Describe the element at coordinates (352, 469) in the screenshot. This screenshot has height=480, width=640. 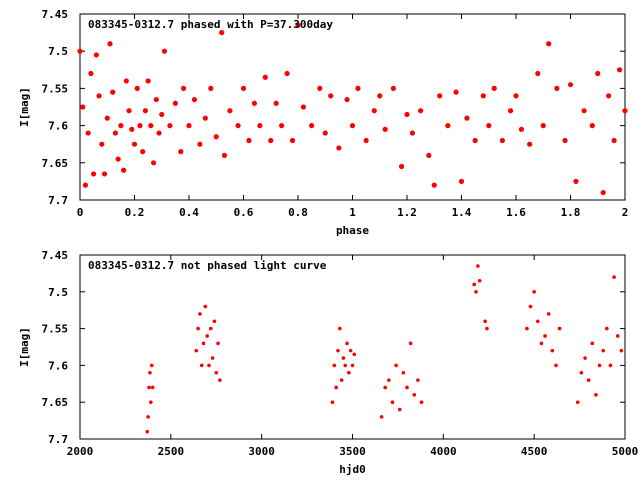
I see `x-axis-label: hjd0` at that location.